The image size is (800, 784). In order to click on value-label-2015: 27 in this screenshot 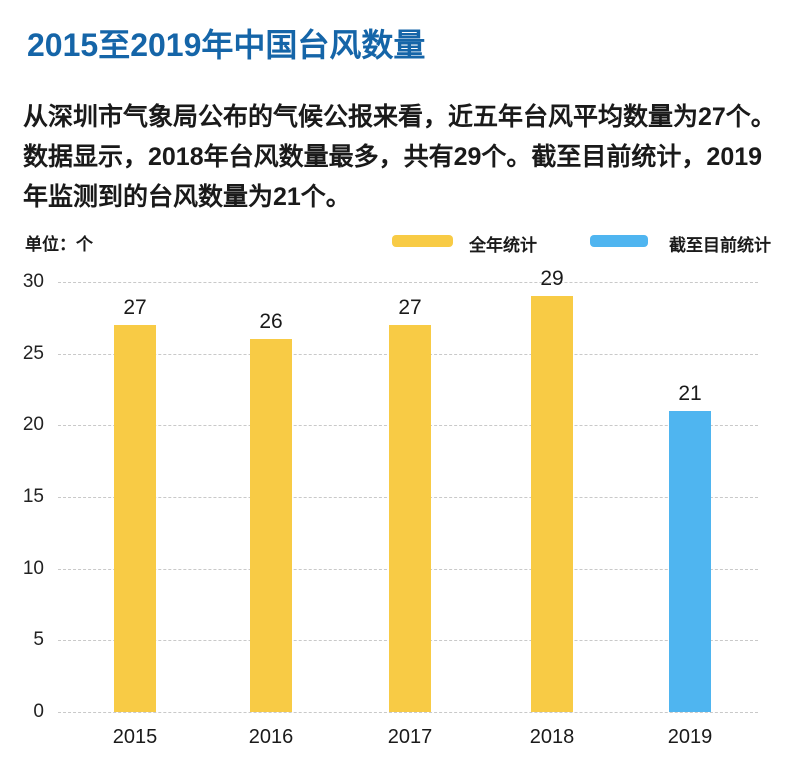, I will do `click(135, 307)`.